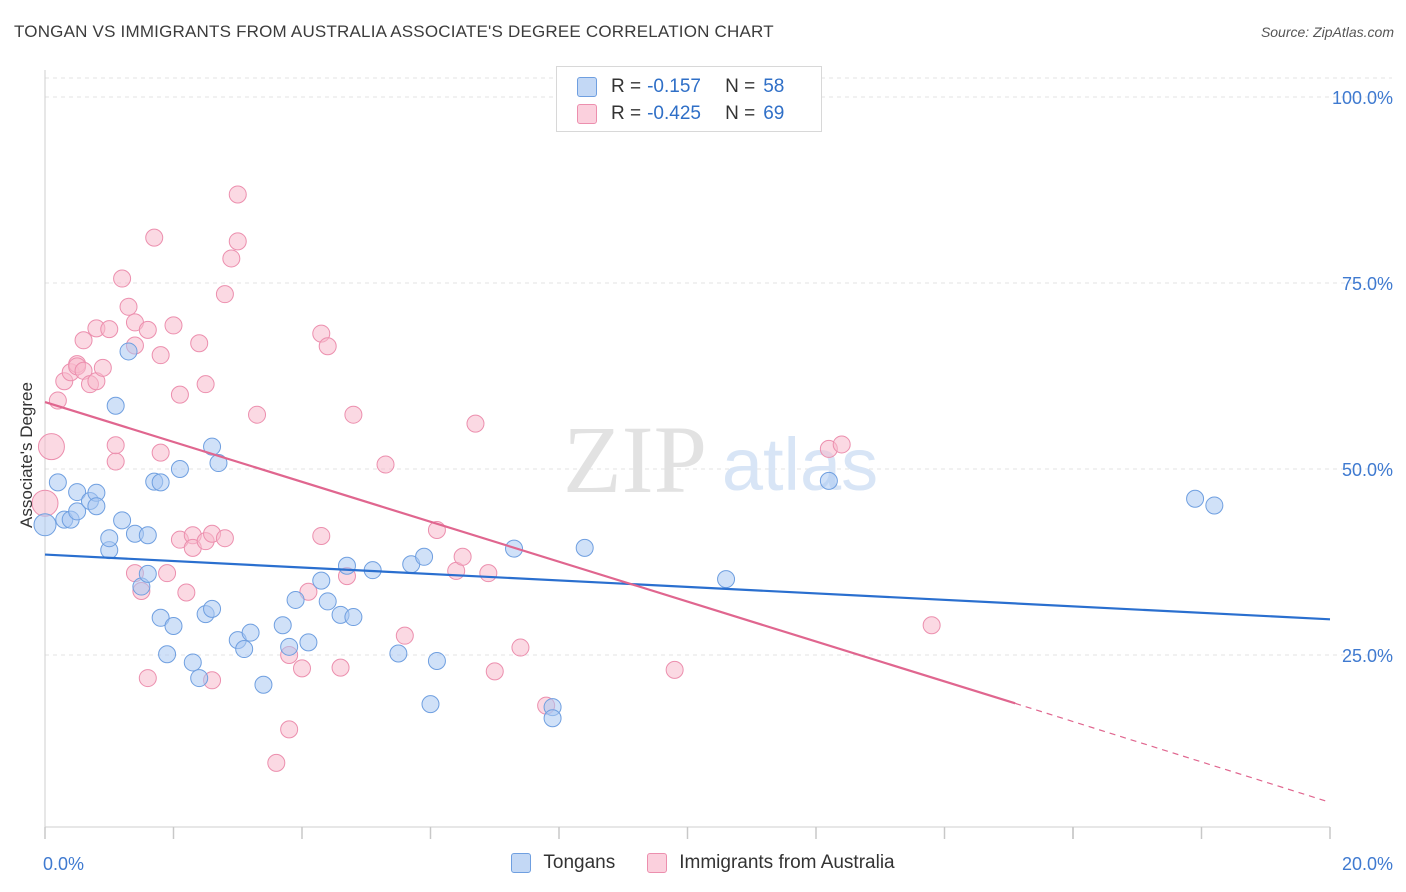 The image size is (1406, 892). Describe the element at coordinates (579, 862) in the screenshot. I see `legend-label-tongans: Tongans` at that location.